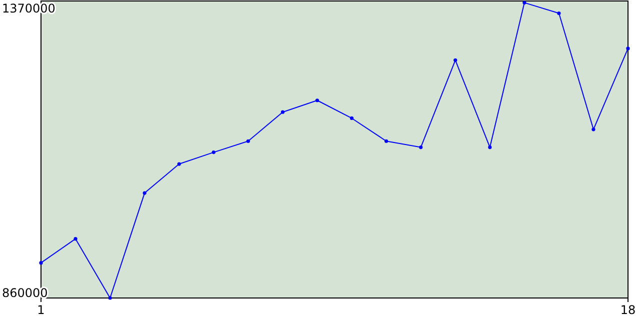 The width and height of the screenshot is (640, 320). I want to click on x-tick-label: 1, so click(41, 310).